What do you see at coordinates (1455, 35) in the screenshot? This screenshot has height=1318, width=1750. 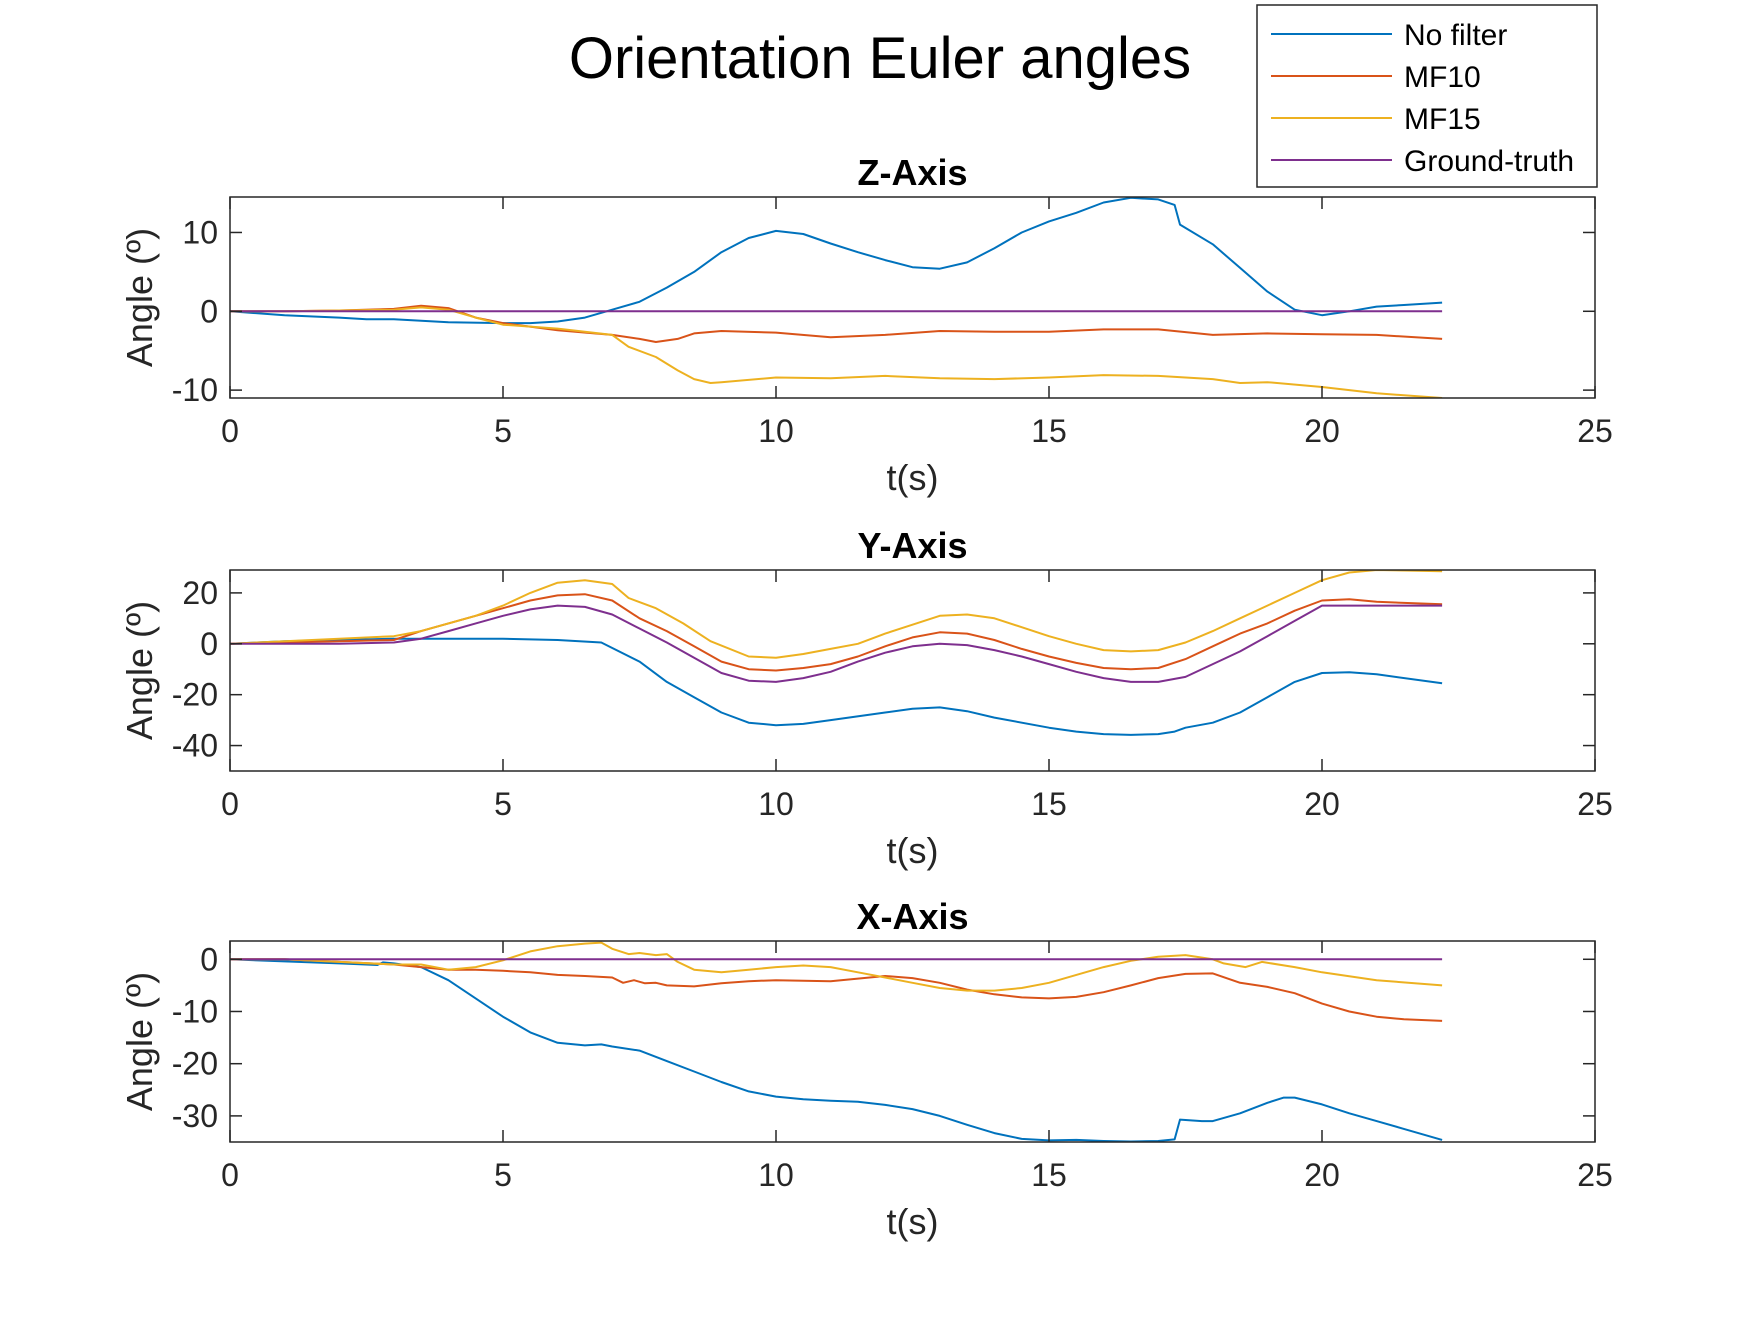 I see `legend-label: No filter` at bounding box center [1455, 35].